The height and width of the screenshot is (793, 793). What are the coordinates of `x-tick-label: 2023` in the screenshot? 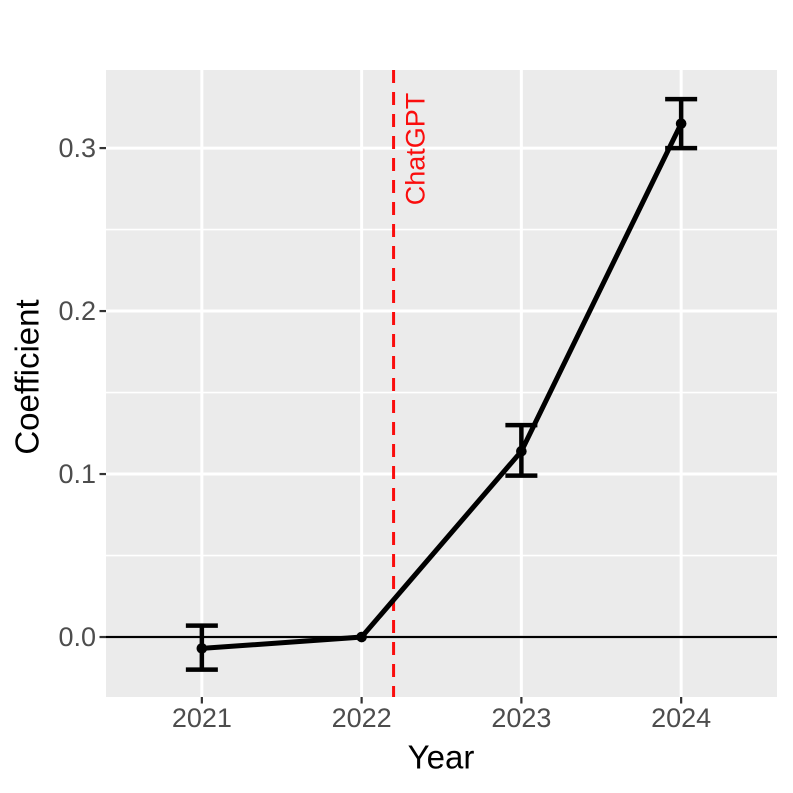 It's located at (521, 718).